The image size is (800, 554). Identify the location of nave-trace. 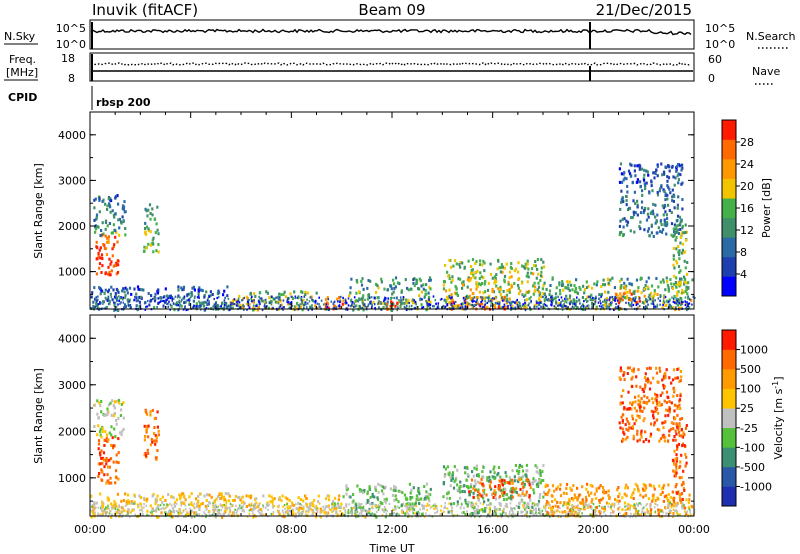
(391, 64).